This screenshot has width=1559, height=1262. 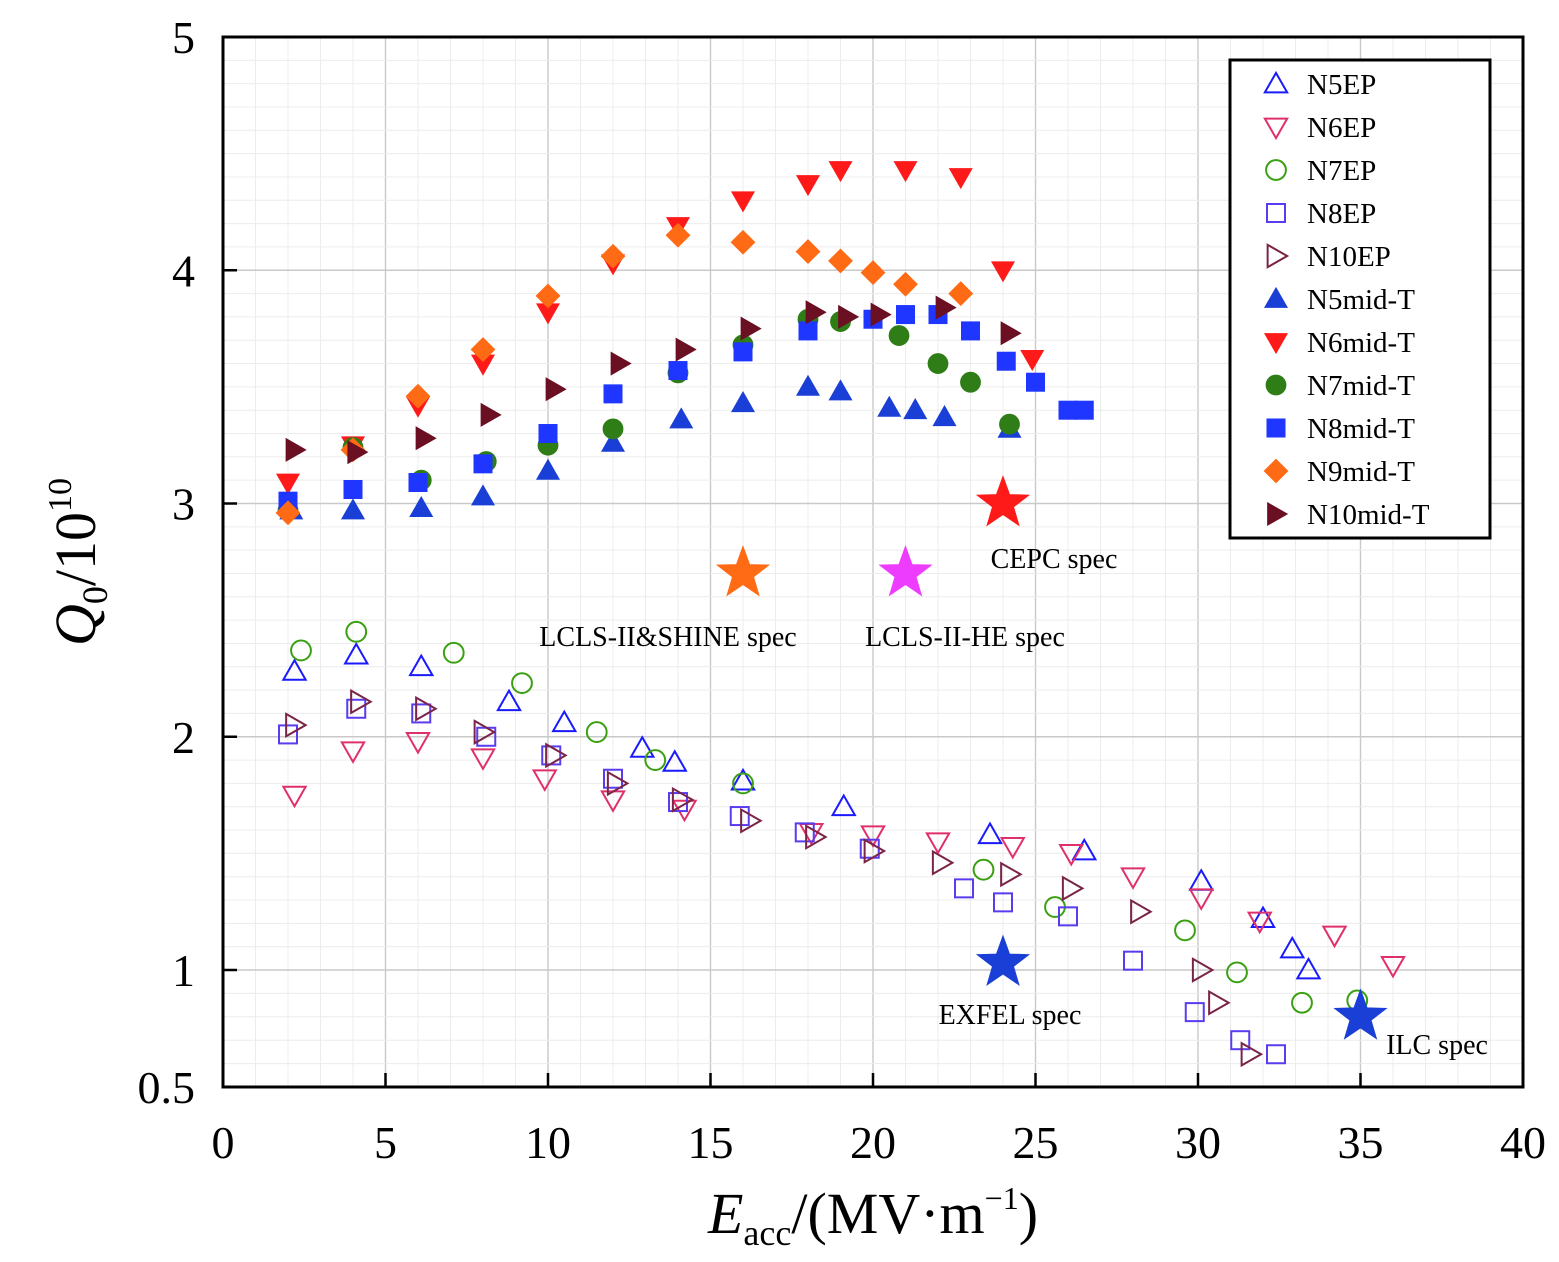 I want to click on legend-label: N5mid-T, so click(x=1361, y=300).